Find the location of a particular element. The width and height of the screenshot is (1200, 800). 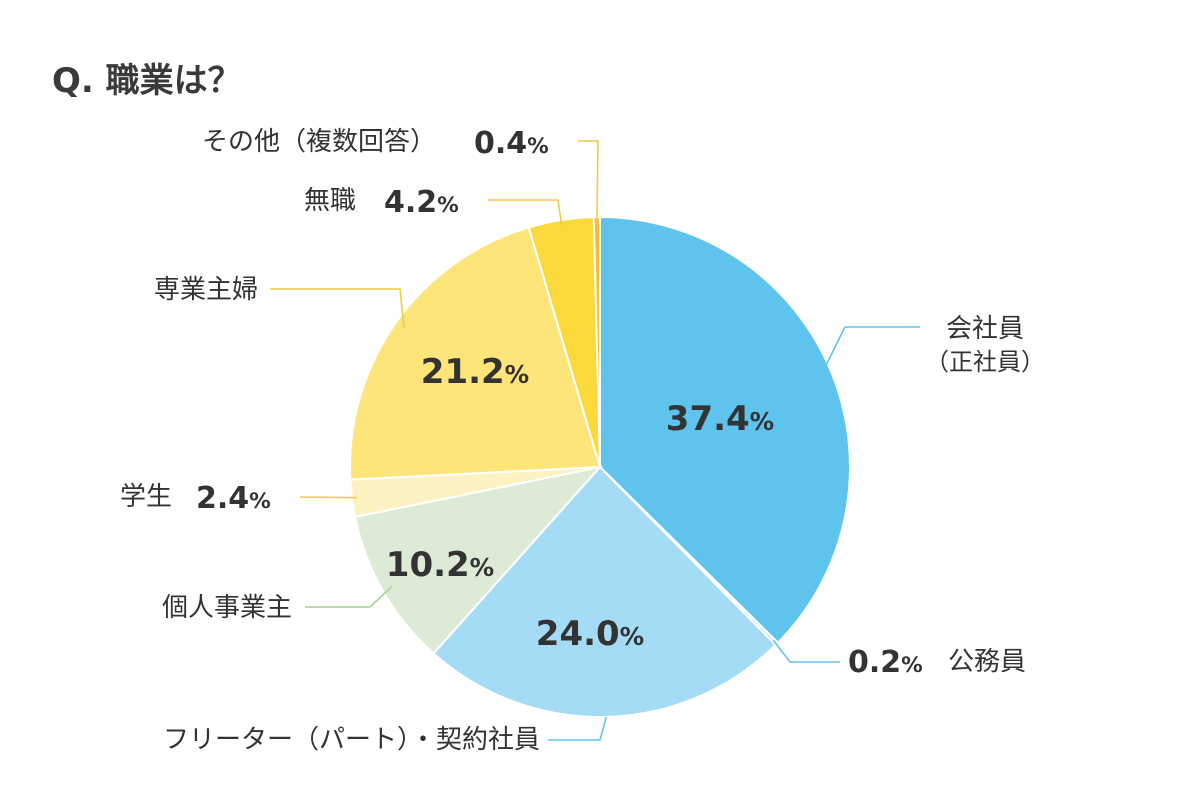

category-sublabel-1: （正社員） is located at coordinates (985, 362).